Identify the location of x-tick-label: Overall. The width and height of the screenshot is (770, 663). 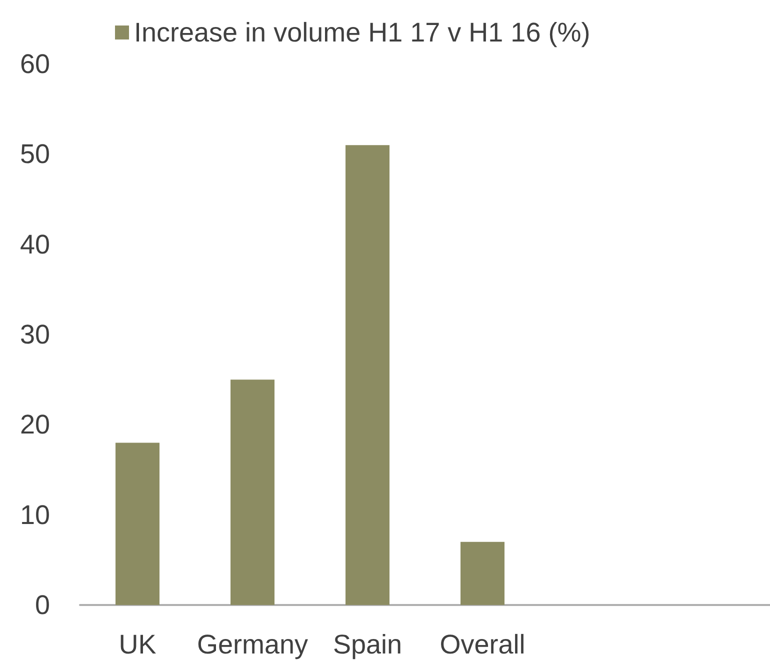
(483, 645).